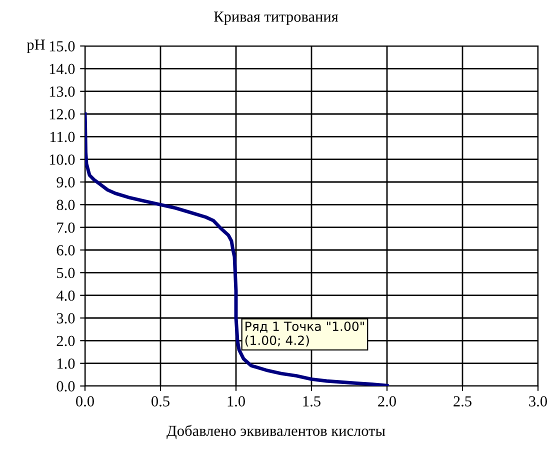 This screenshot has height=454, width=552. What do you see at coordinates (65, 318) in the screenshot?
I see `y-tick-label: 3.0` at bounding box center [65, 318].